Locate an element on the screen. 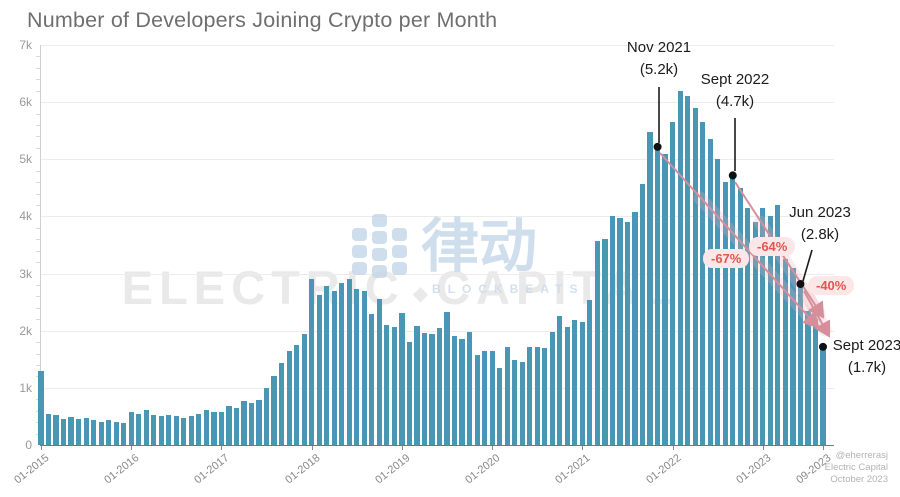  decline-label-40: -40% is located at coordinates (831, 285).